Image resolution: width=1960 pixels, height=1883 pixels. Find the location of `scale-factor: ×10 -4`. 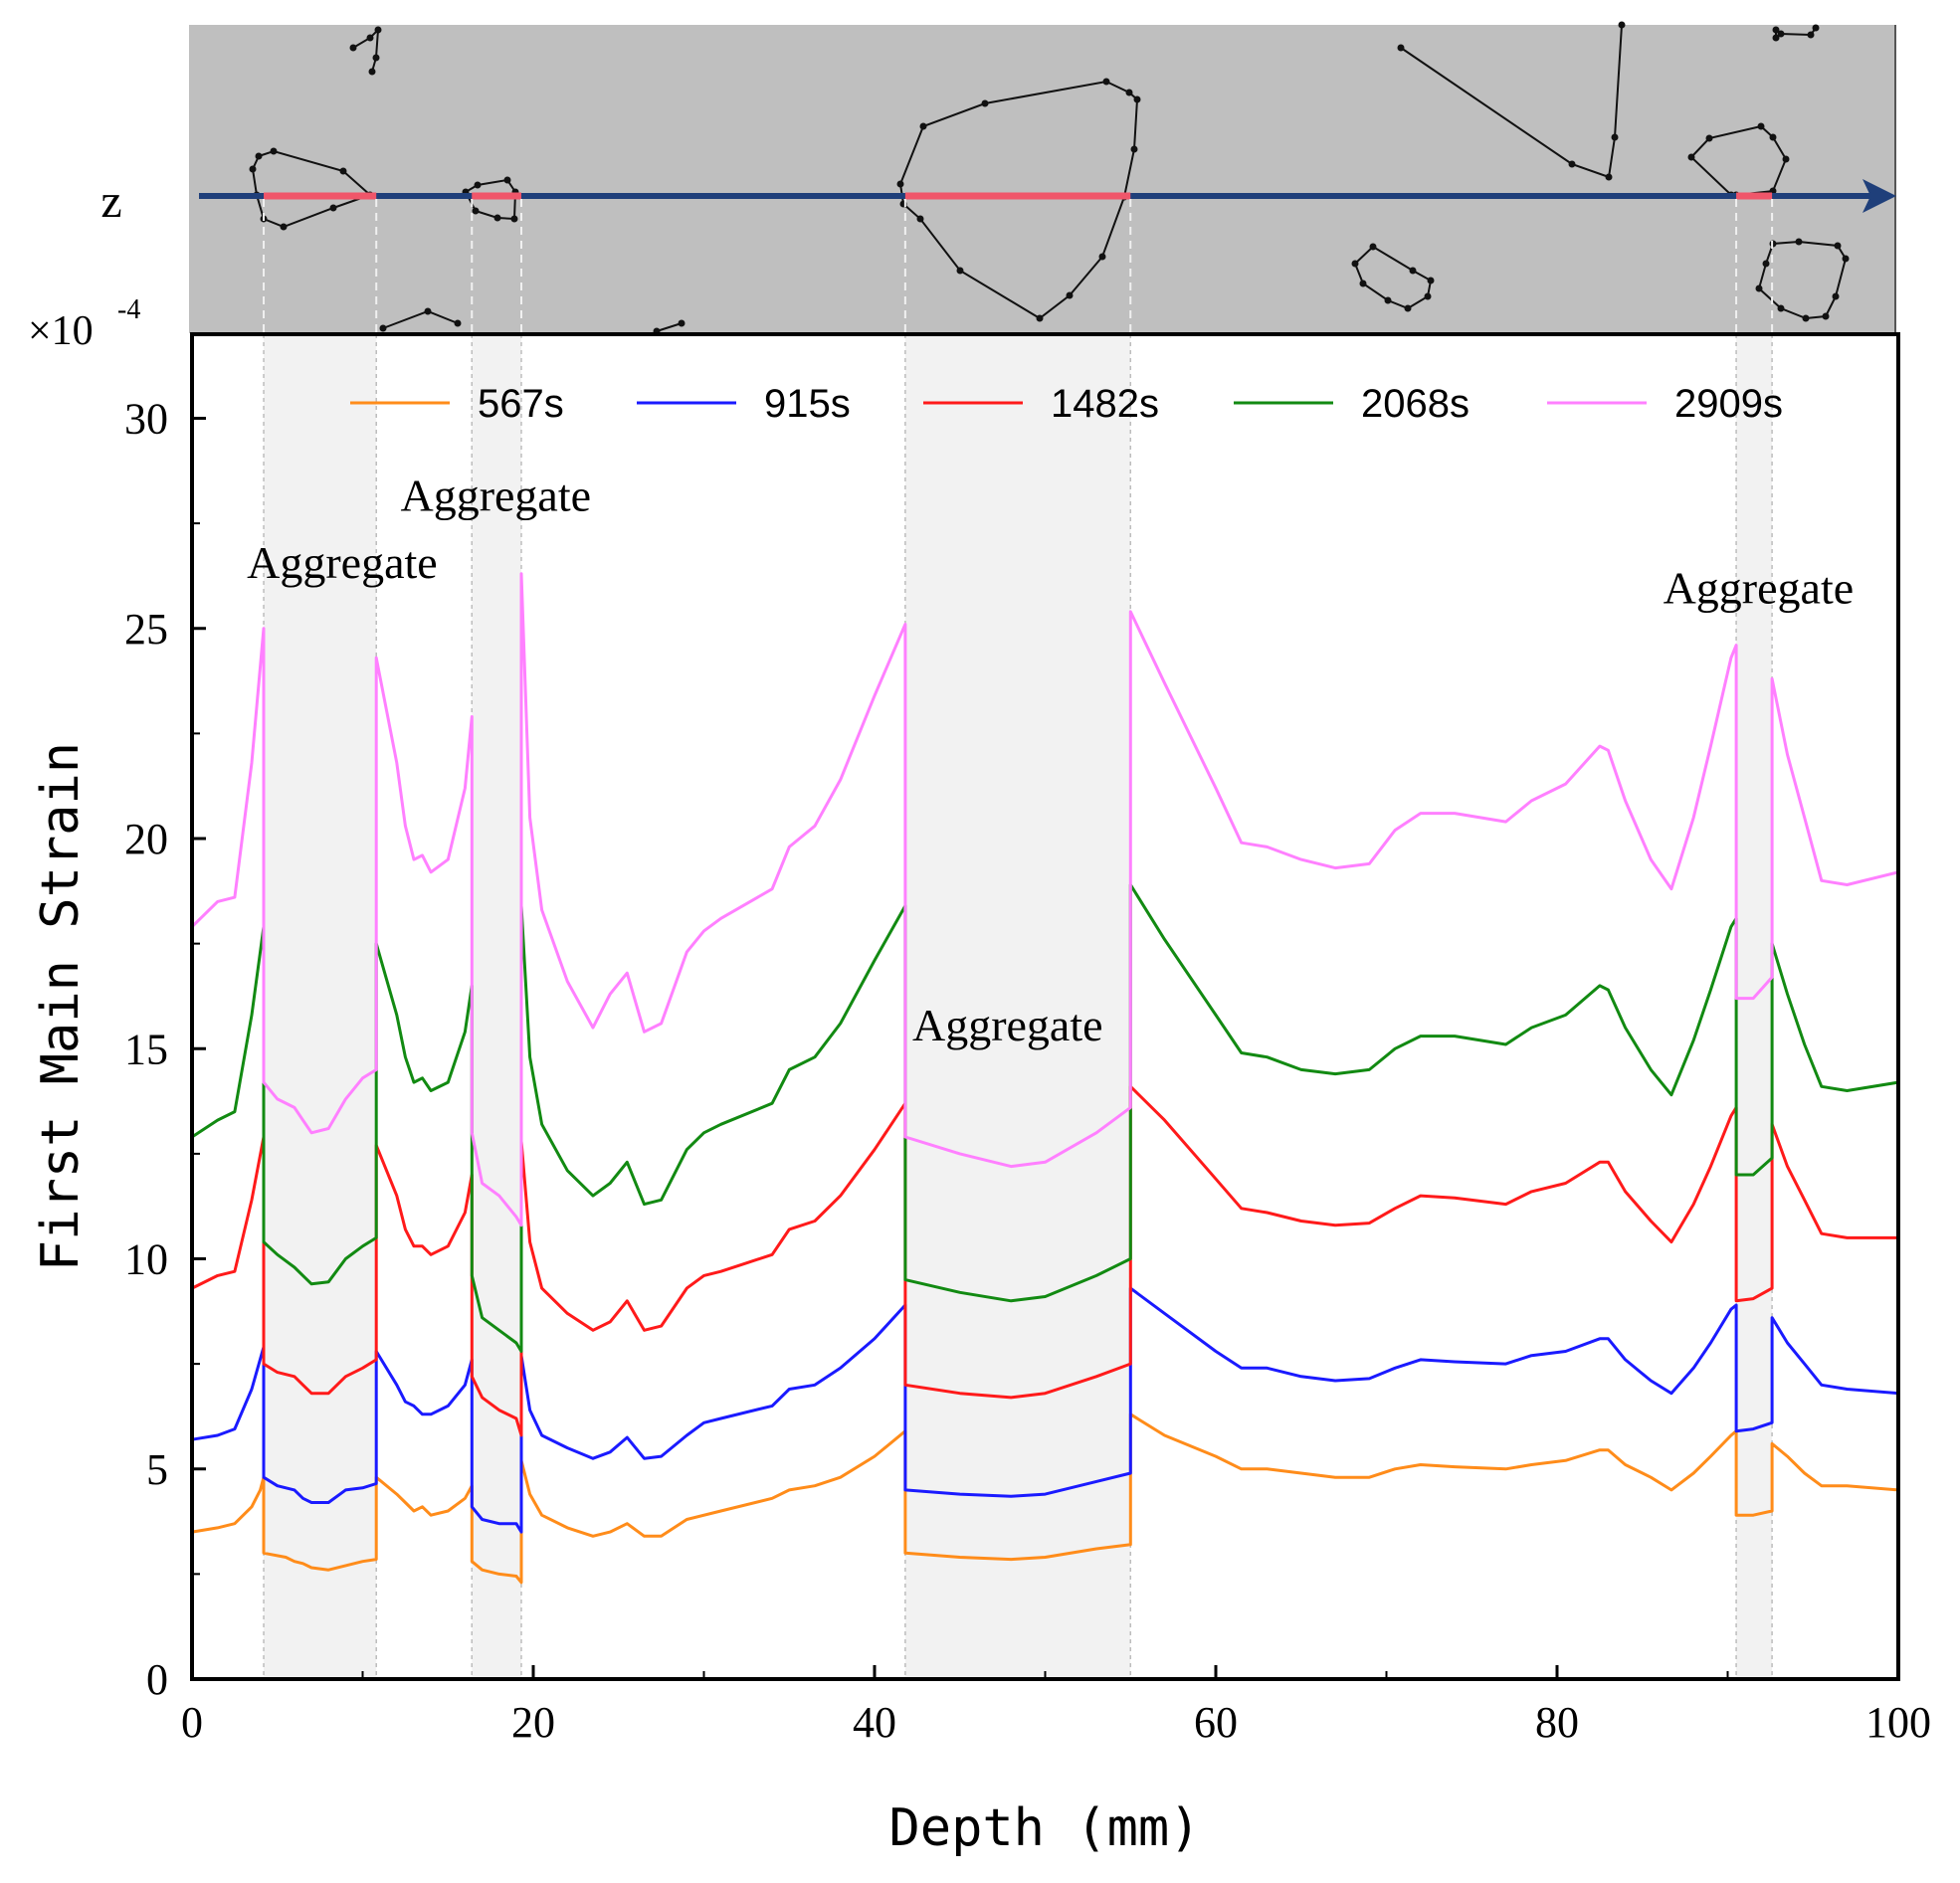

scale-factor: ×10 -4 is located at coordinates (84, 324).